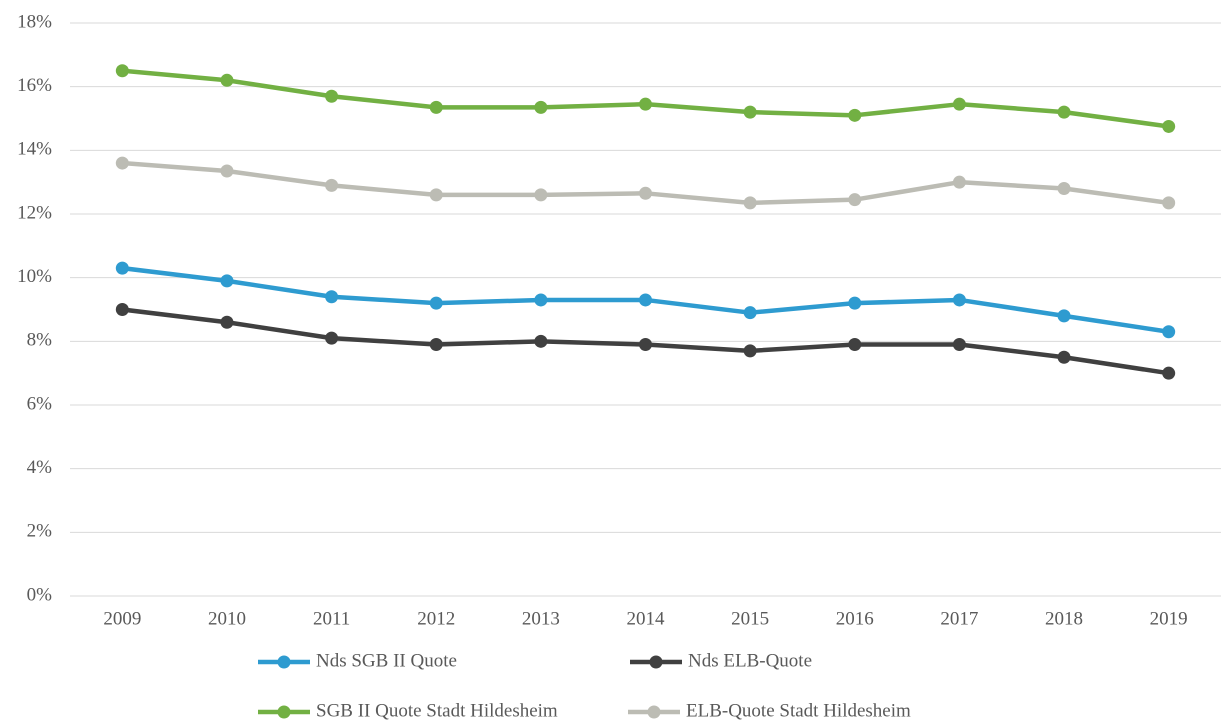  Describe the element at coordinates (227, 618) in the screenshot. I see `x-tick-label: 2010` at that location.